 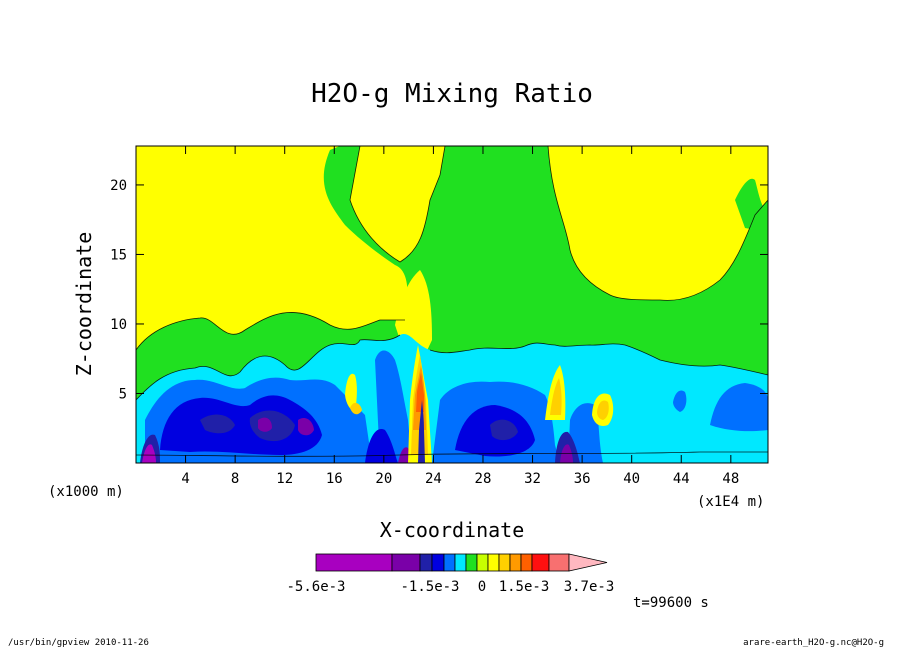 I want to click on colorbar-labels: -5.6e-3 -1.5e-3 0 1.5e-3 3.7e-3, so click(x=450, y=587).